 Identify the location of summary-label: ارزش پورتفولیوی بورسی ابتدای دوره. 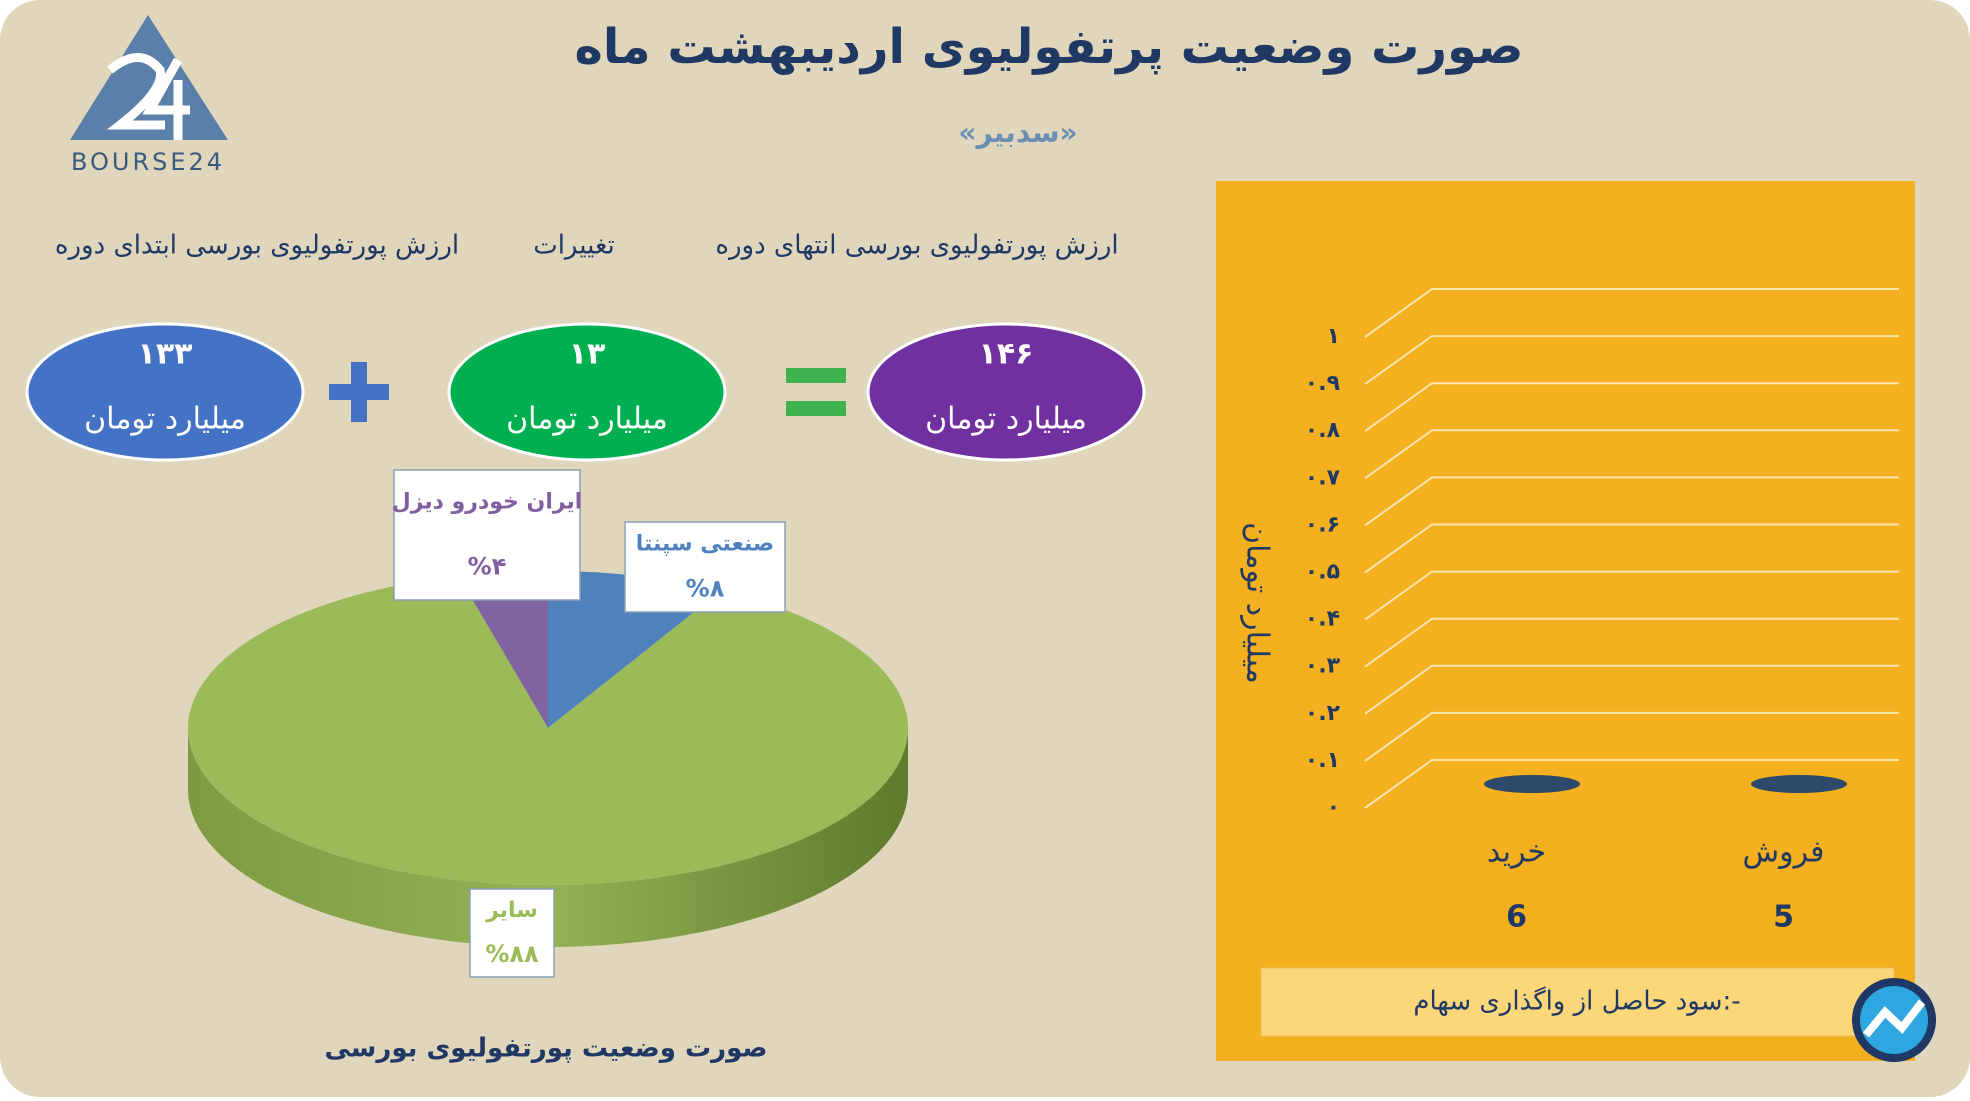
(257, 246).